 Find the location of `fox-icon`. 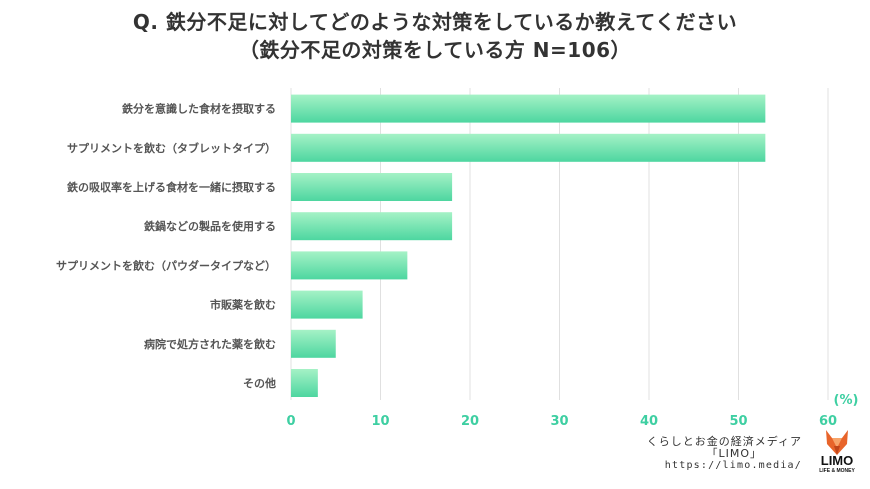

fox-icon is located at coordinates (837, 442).